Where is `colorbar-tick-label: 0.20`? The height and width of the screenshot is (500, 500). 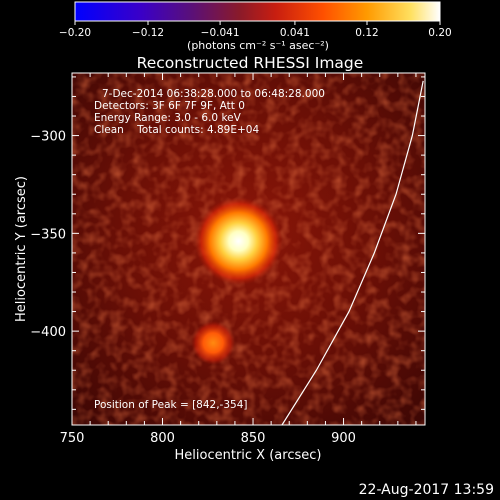
colorbar-tick-label: 0.20 is located at coordinates (439, 33).